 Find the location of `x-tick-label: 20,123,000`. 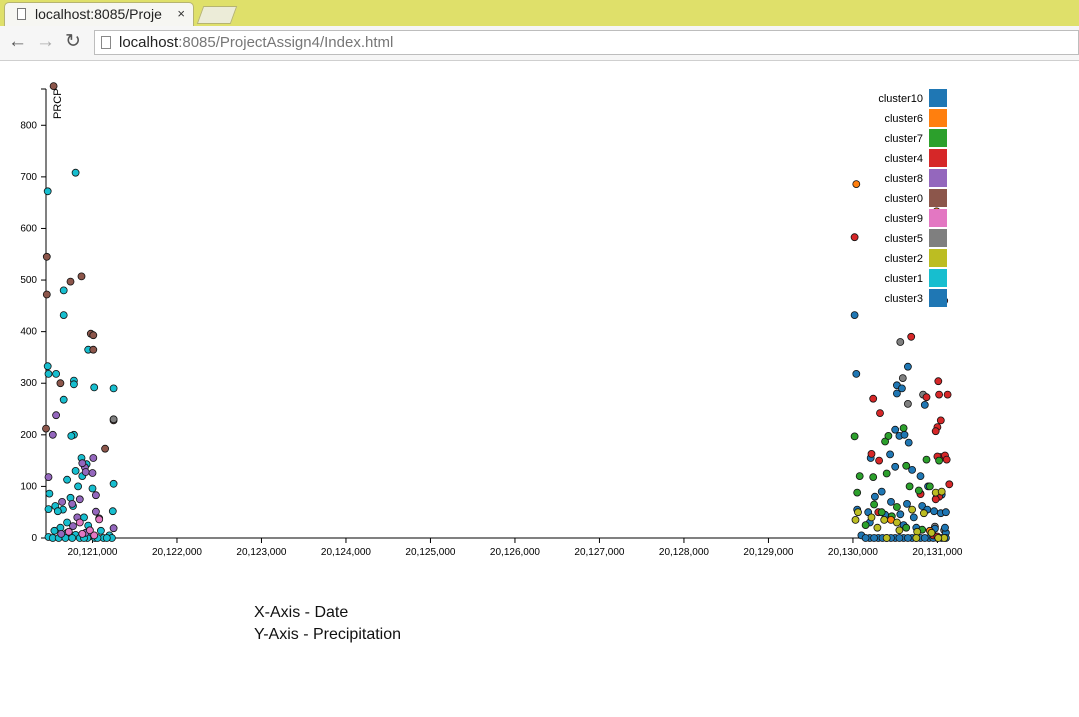

x-tick-label: 20,123,000 is located at coordinates (261, 552).